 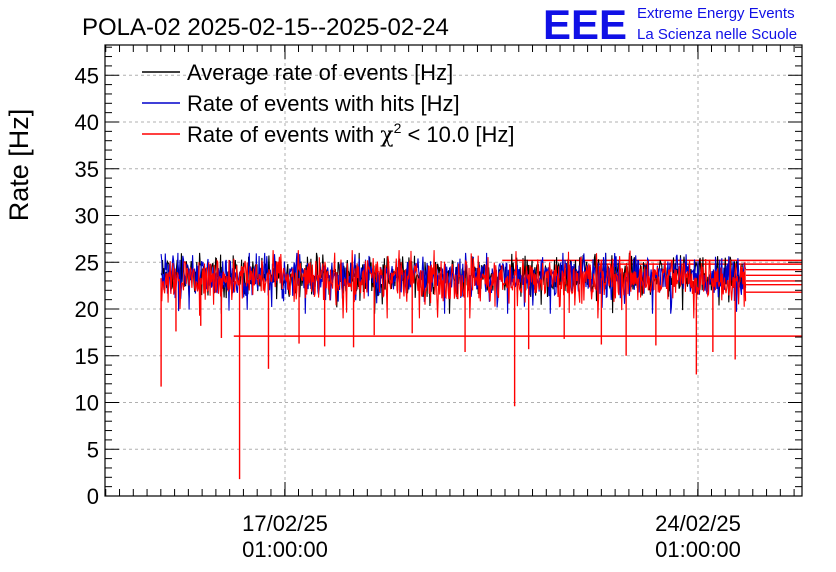 What do you see at coordinates (19, 165) in the screenshot?
I see `y-axis-label: Rate [Hz]` at bounding box center [19, 165].